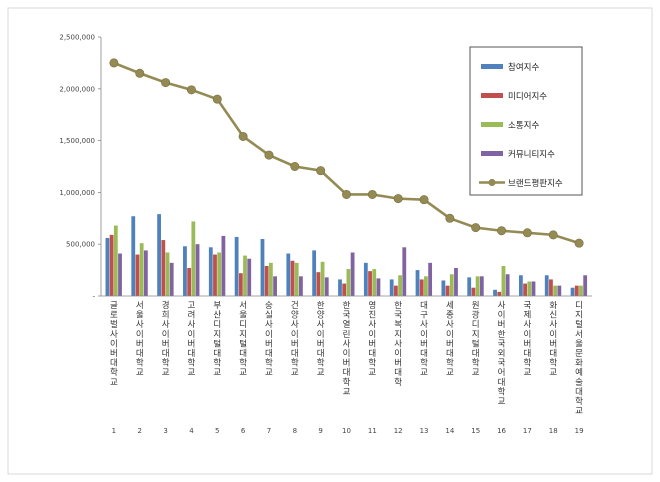  Describe the element at coordinates (475, 431) in the screenshot. I see `x-rank-label: 15` at that location.